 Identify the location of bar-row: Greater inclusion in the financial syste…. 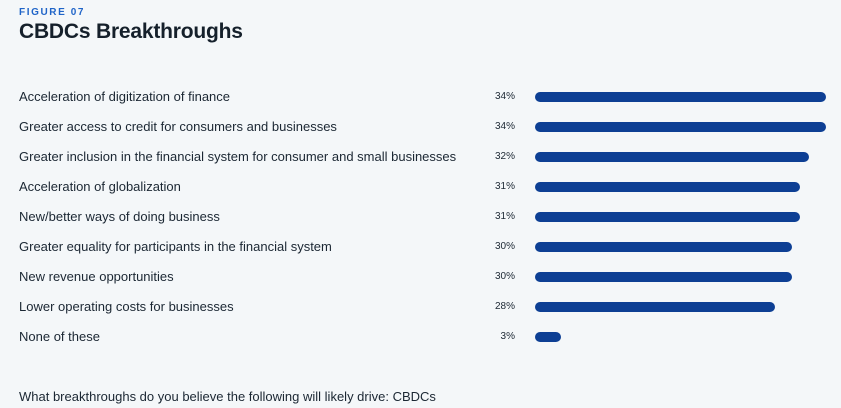
(420, 157).